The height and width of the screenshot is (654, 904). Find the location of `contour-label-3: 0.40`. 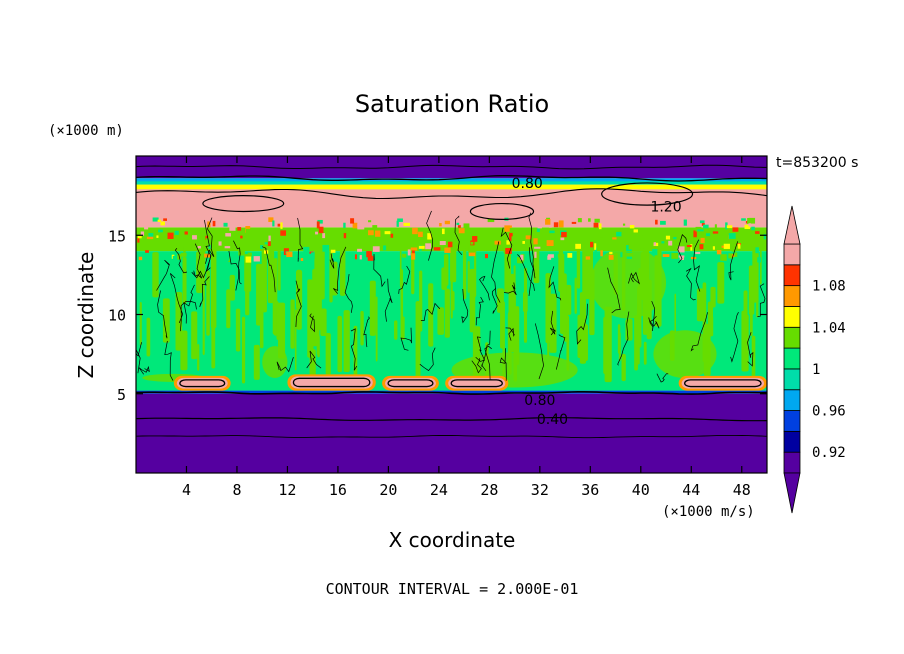

contour-label-3: 0.40 is located at coordinates (552, 420).